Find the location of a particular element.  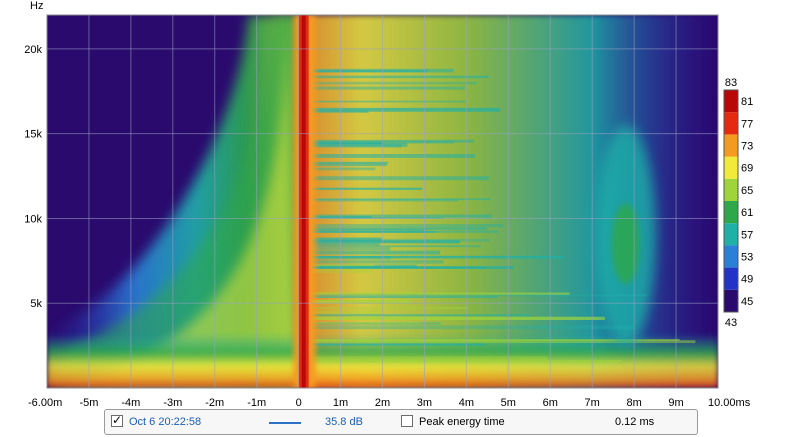

colorbar-min-label: 43 is located at coordinates (731, 323).